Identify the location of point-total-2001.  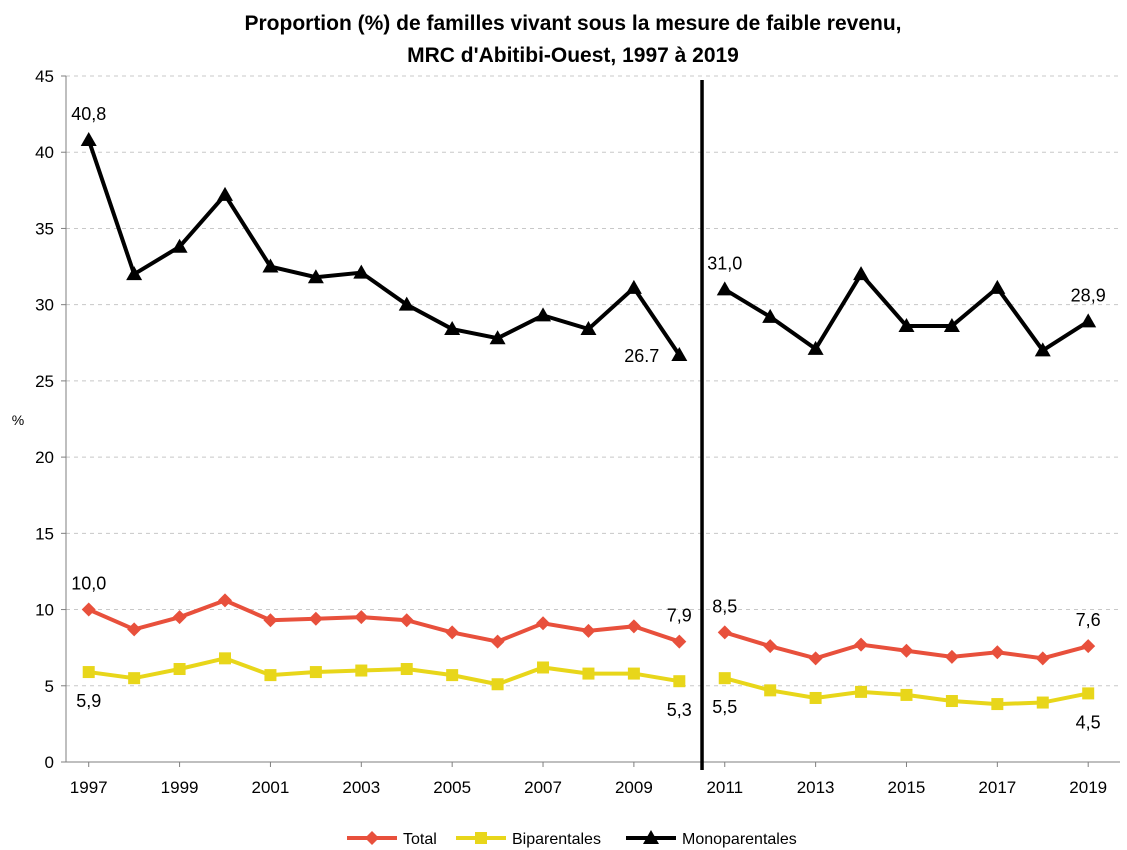
(270, 620).